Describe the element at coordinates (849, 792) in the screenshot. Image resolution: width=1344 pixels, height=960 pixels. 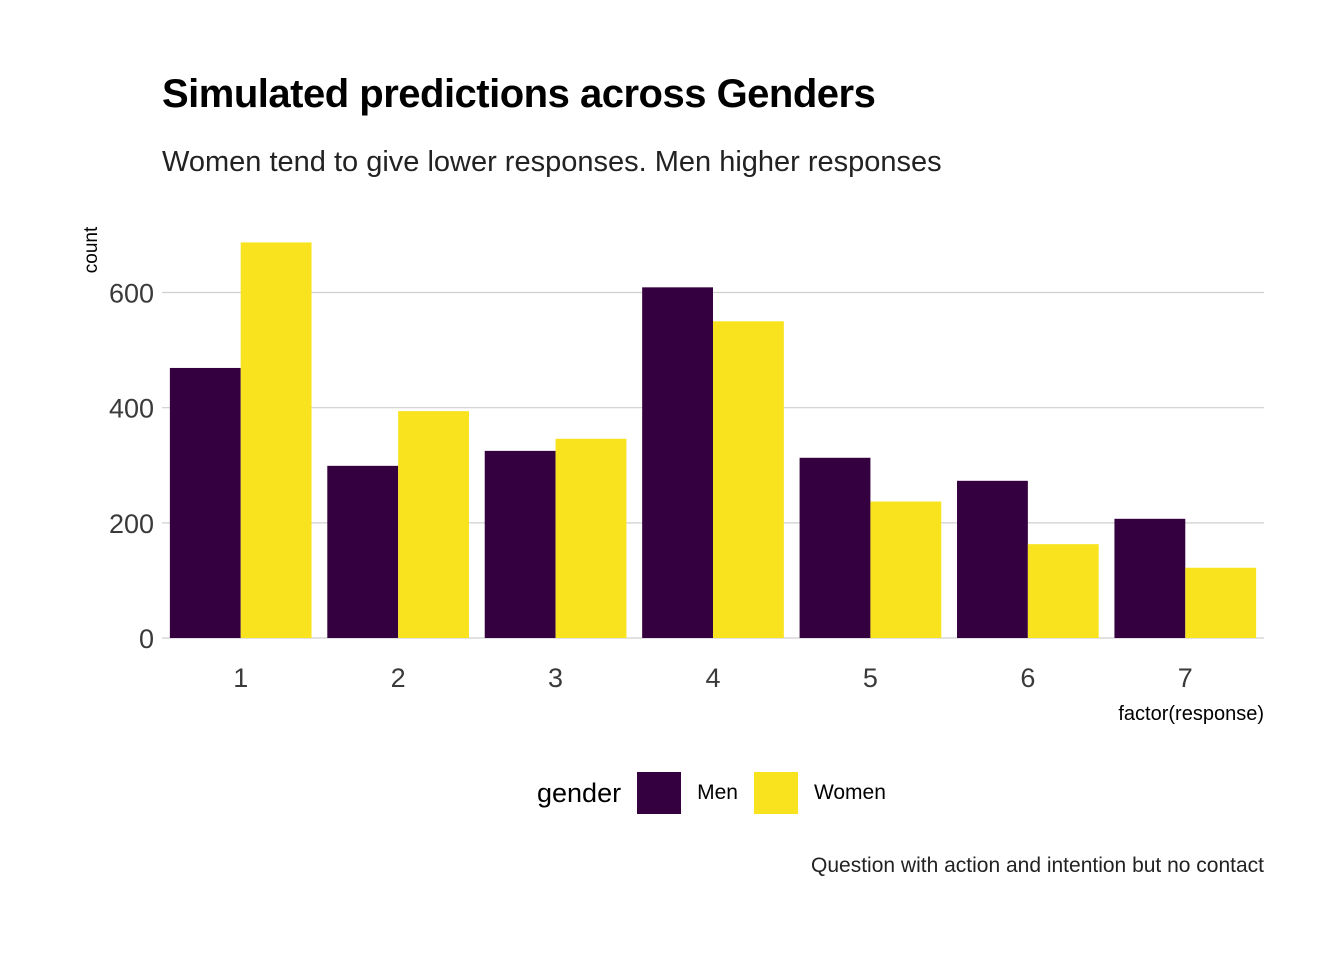
I see `legend-label-women: Women` at that location.